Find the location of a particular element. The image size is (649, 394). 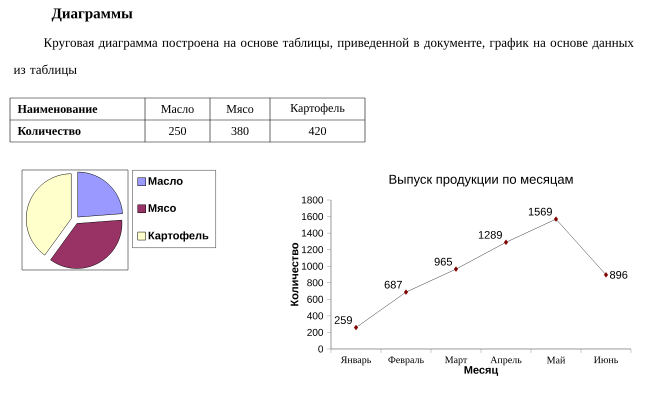

y-tick-label: 800 is located at coordinates (315, 282).